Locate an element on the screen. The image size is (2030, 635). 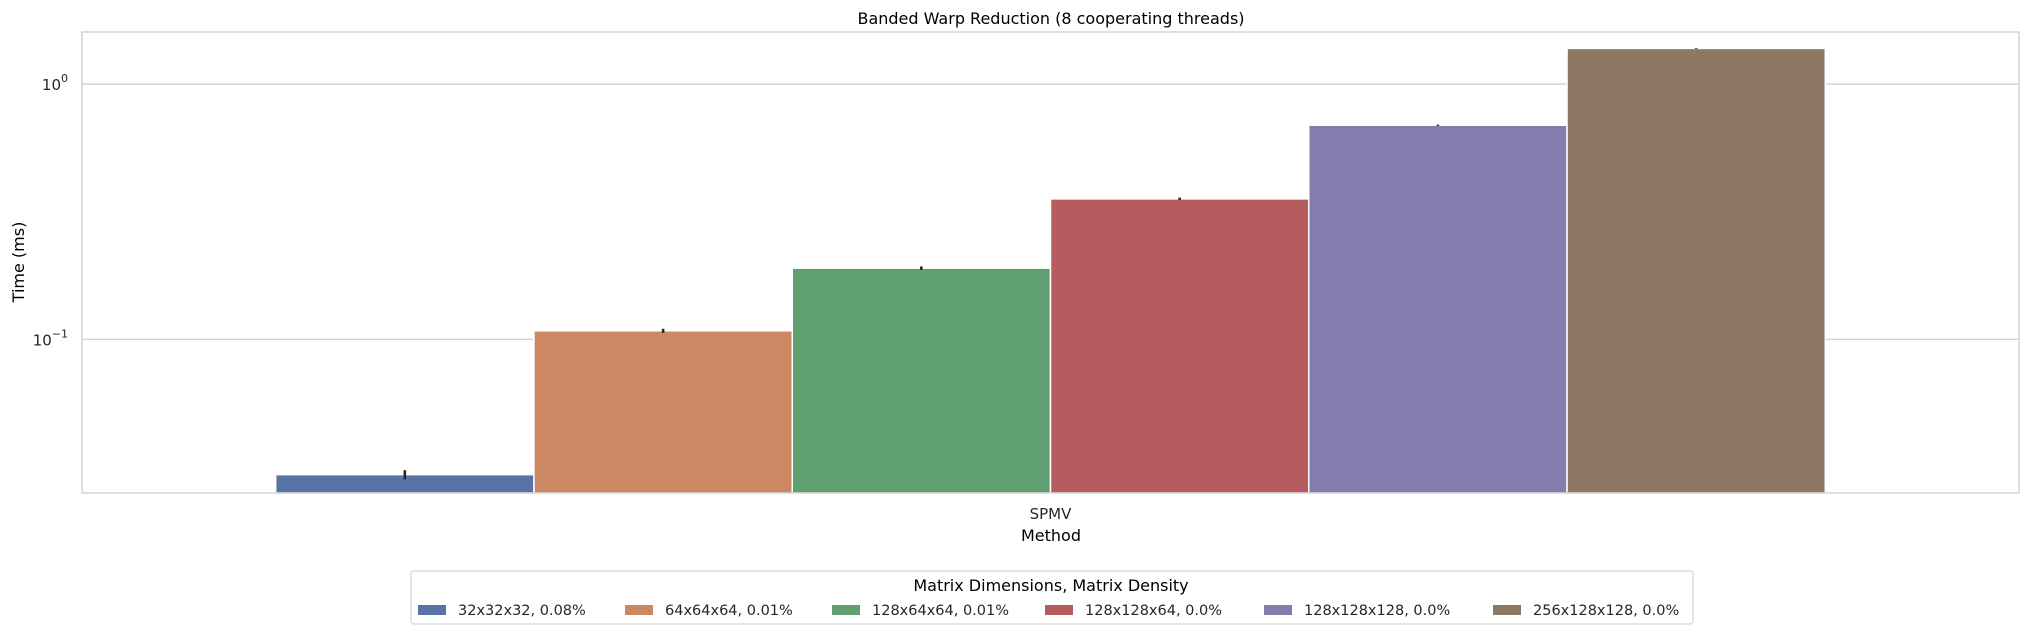
legend-label: 256x128x128, 0.0% is located at coordinates (1606, 611).